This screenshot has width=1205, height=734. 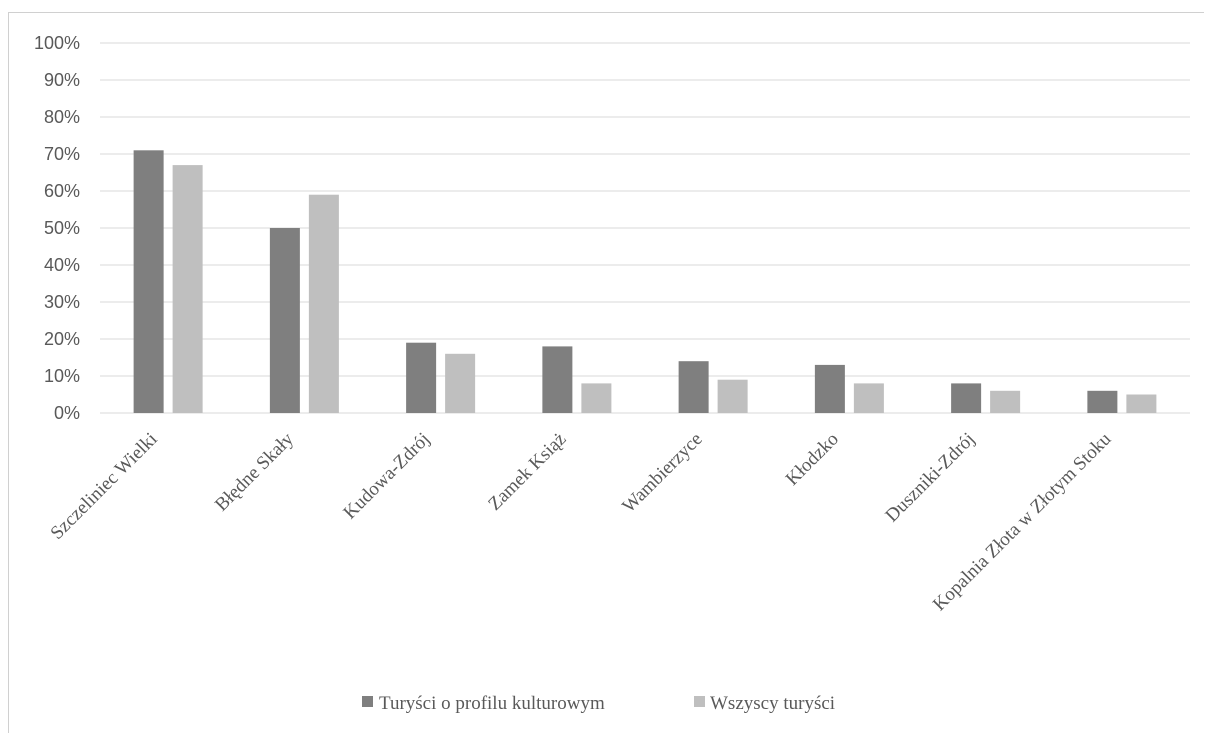 I want to click on x-category-label: Zamek Książ, so click(x=527, y=472).